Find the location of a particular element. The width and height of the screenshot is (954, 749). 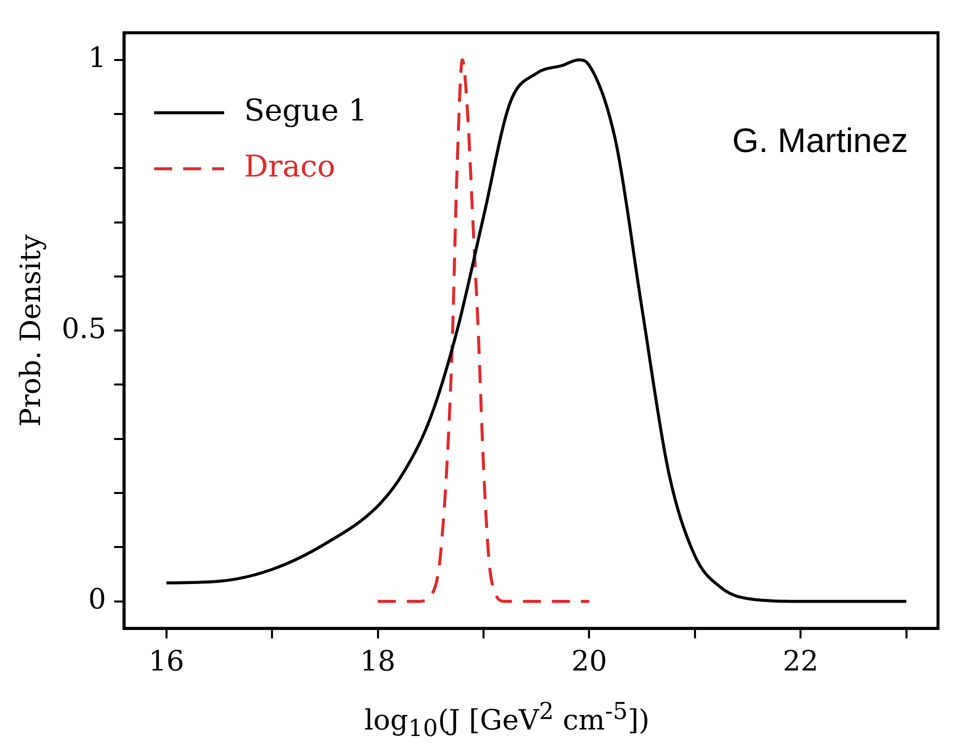

legend-label: Draco is located at coordinates (290, 167).